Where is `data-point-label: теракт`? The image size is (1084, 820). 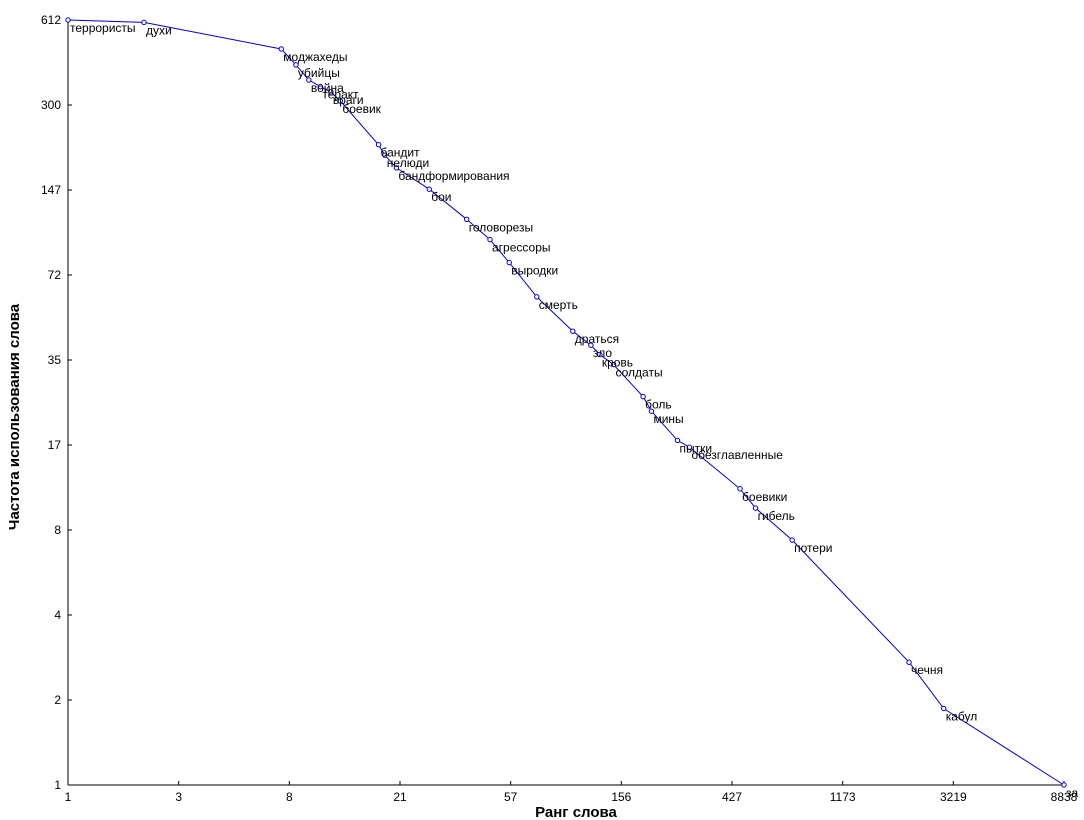
data-point-label: теракт is located at coordinates (340, 95).